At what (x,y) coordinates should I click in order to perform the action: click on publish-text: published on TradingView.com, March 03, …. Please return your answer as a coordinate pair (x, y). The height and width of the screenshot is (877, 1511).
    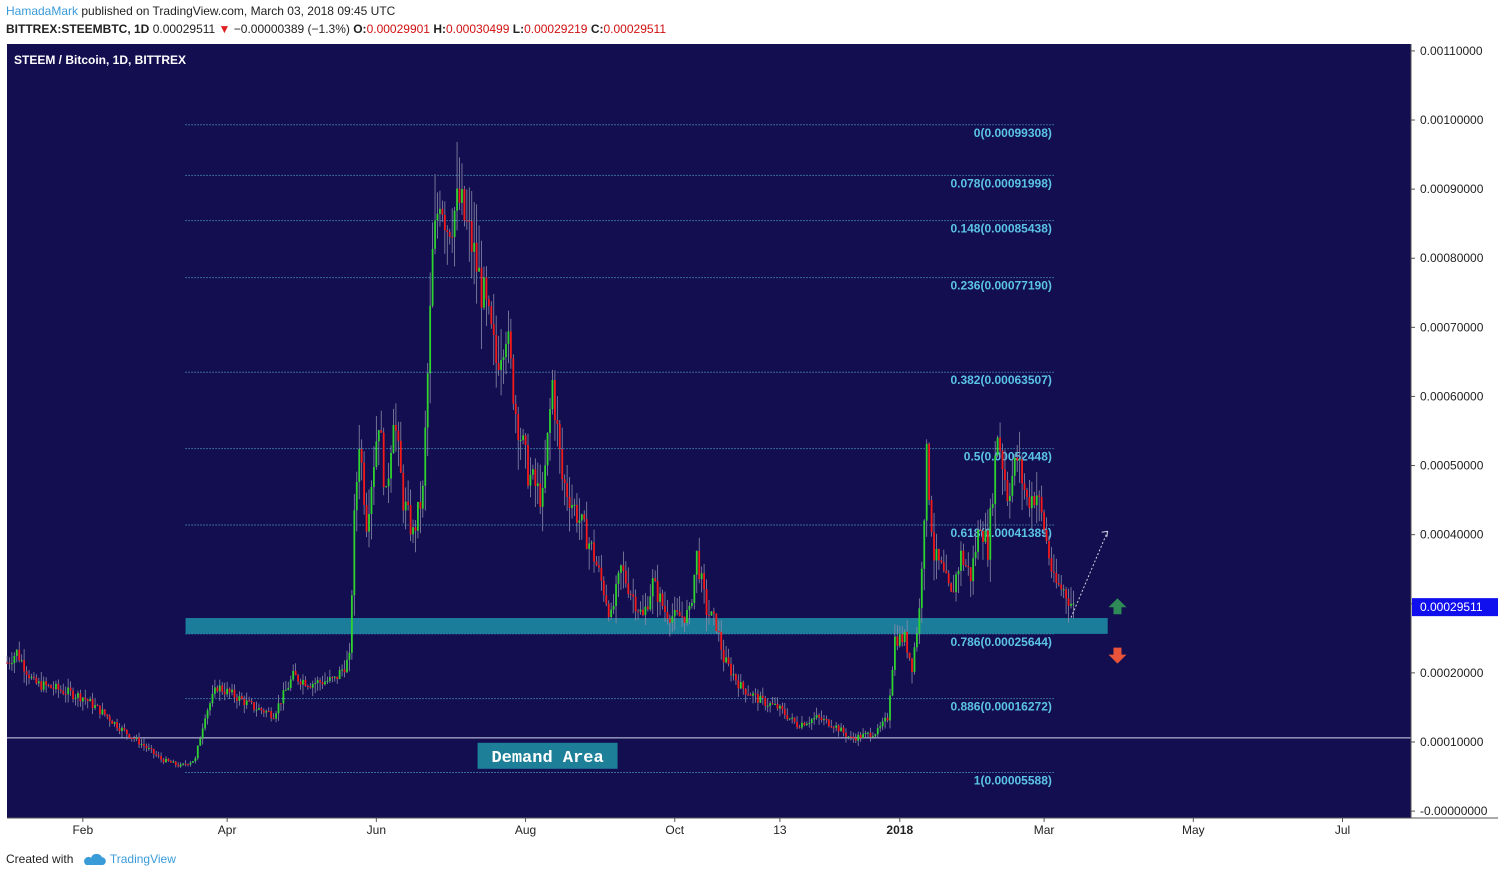
    Looking at the image, I should click on (238, 11).